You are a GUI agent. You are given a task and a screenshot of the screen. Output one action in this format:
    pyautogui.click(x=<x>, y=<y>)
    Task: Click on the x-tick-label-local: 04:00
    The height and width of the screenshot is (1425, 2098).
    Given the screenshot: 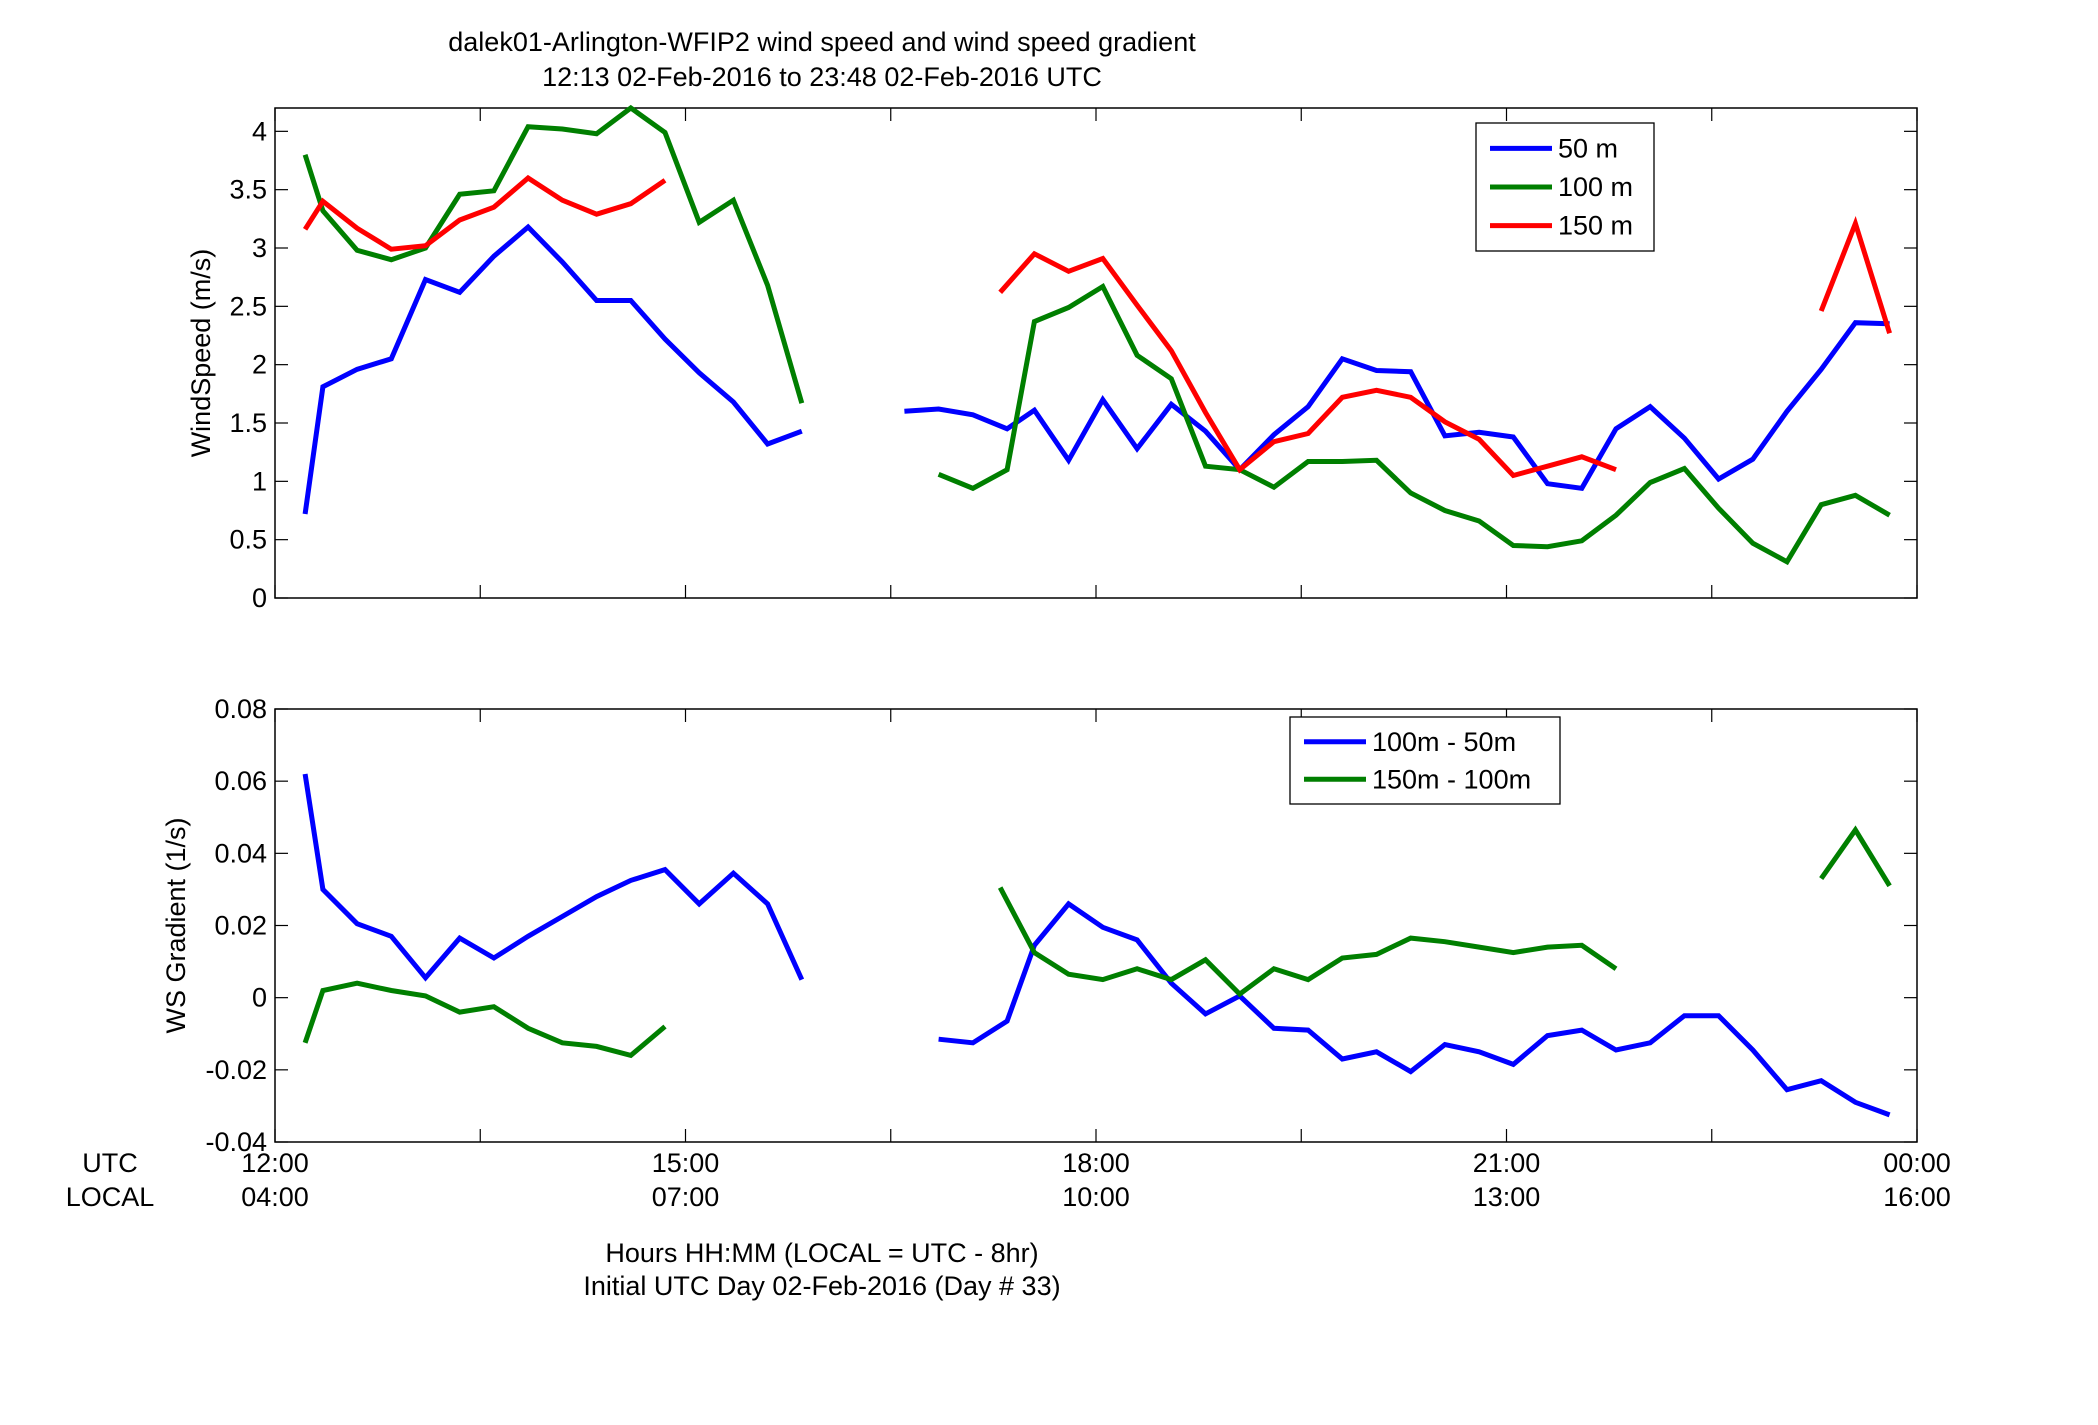 What is the action you would take?
    pyautogui.click(x=275, y=1197)
    